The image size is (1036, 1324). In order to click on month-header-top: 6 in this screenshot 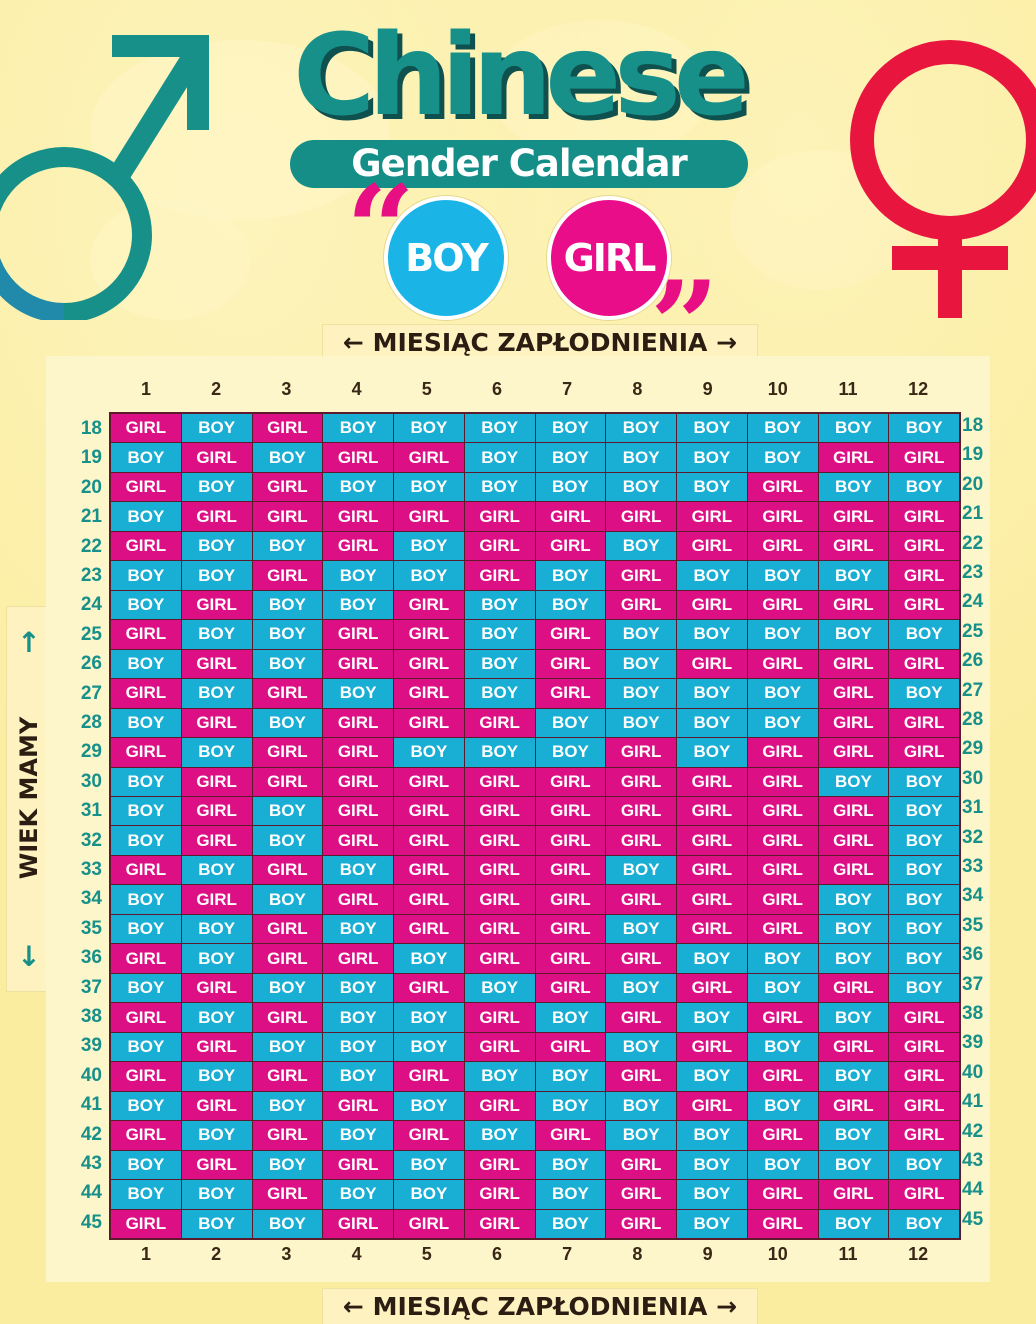, I will do `click(496, 389)`.